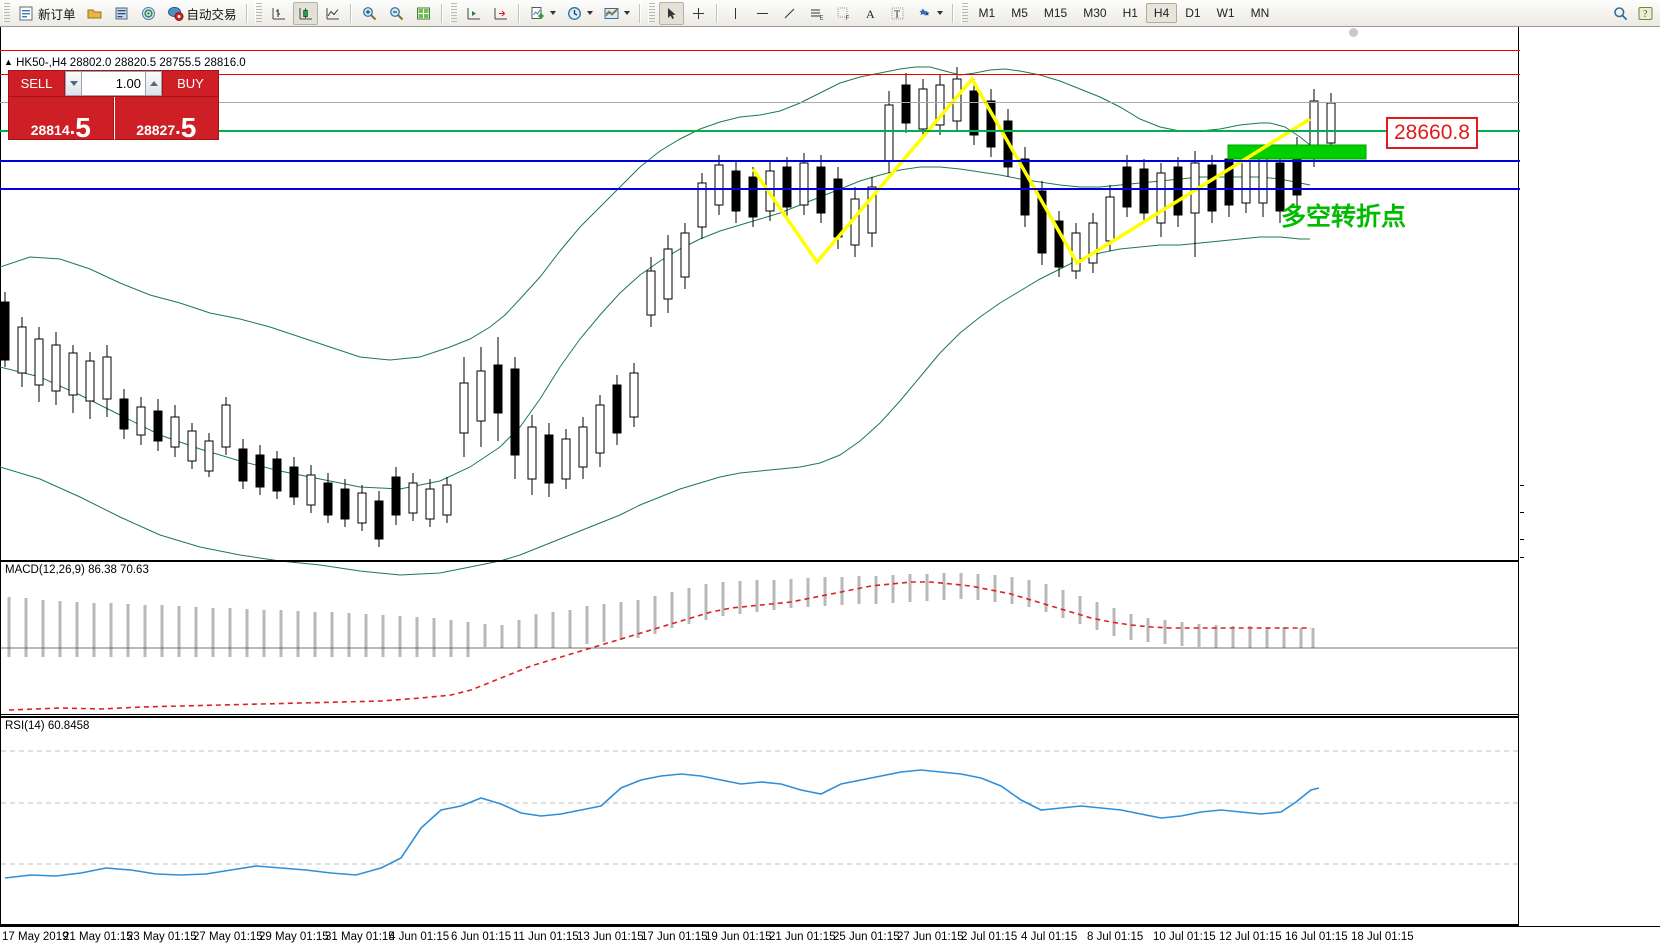 This screenshot has height=952, width=1660. What do you see at coordinates (1553, 156) in the screenshot?
I see `price-label-target: 28660.8` at bounding box center [1553, 156].